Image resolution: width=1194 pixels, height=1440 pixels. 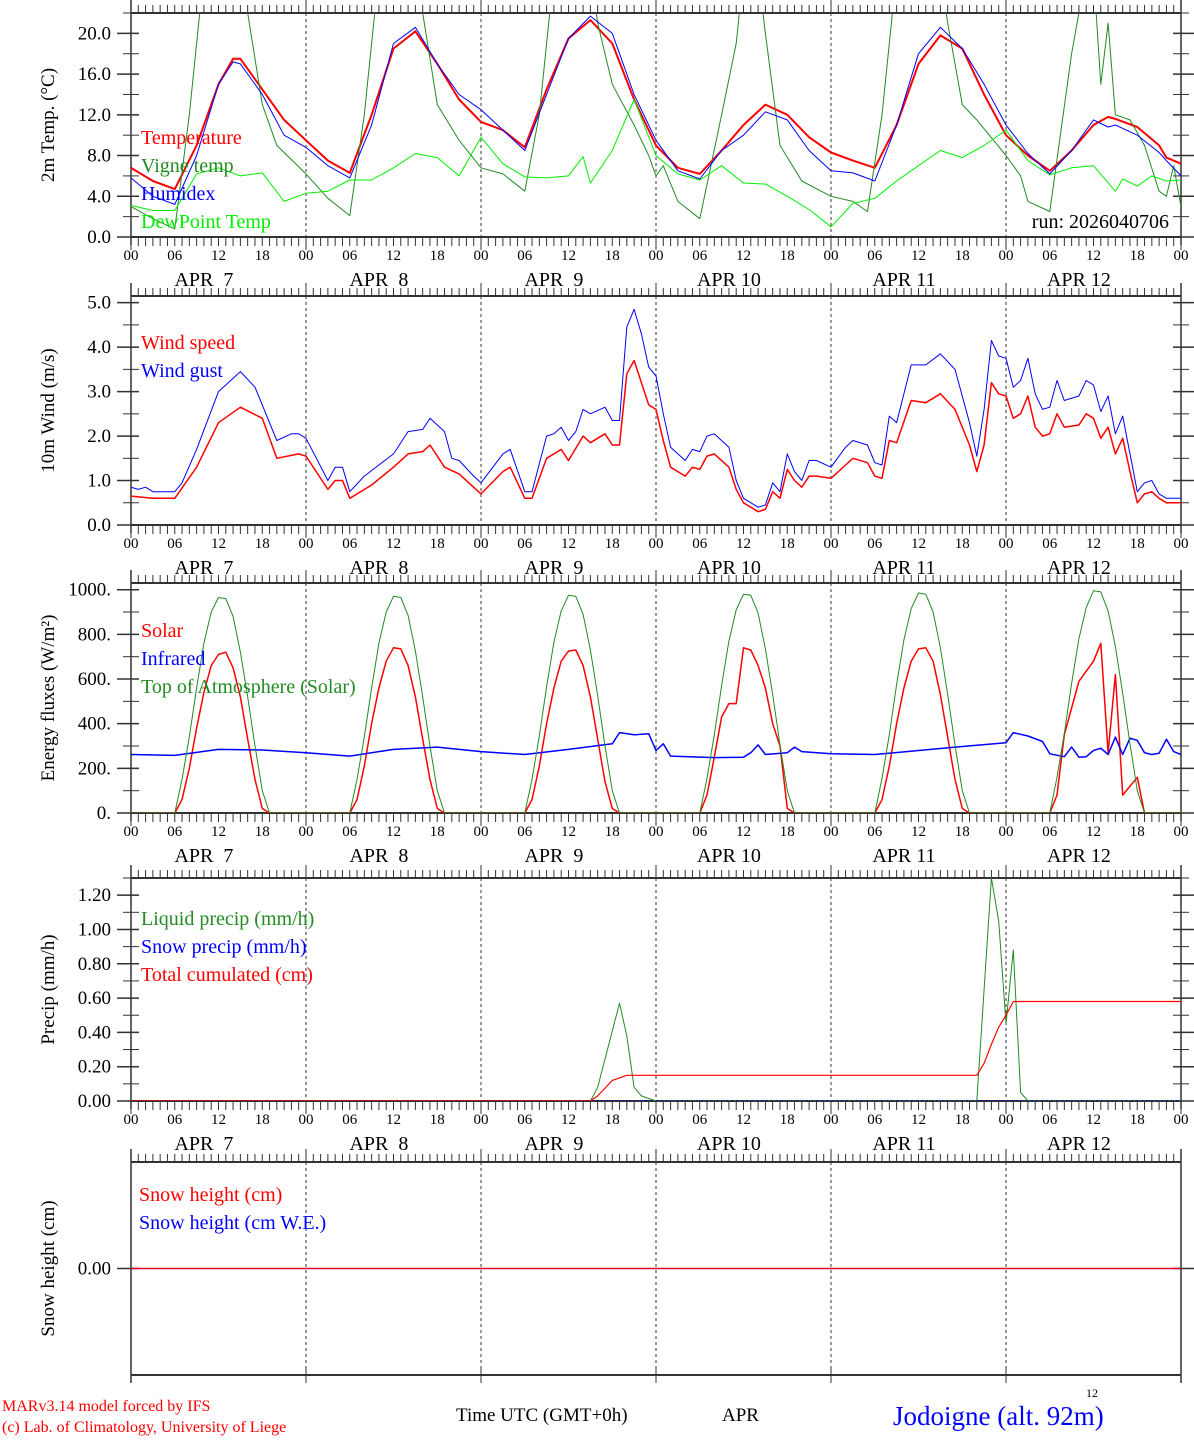 What do you see at coordinates (94, 115) in the screenshot?
I see `y-tick-label: 12.0` at bounding box center [94, 115].